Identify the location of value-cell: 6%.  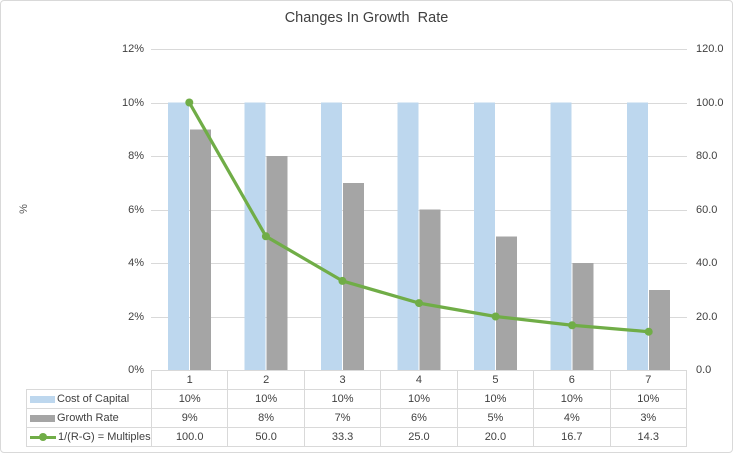
(419, 418).